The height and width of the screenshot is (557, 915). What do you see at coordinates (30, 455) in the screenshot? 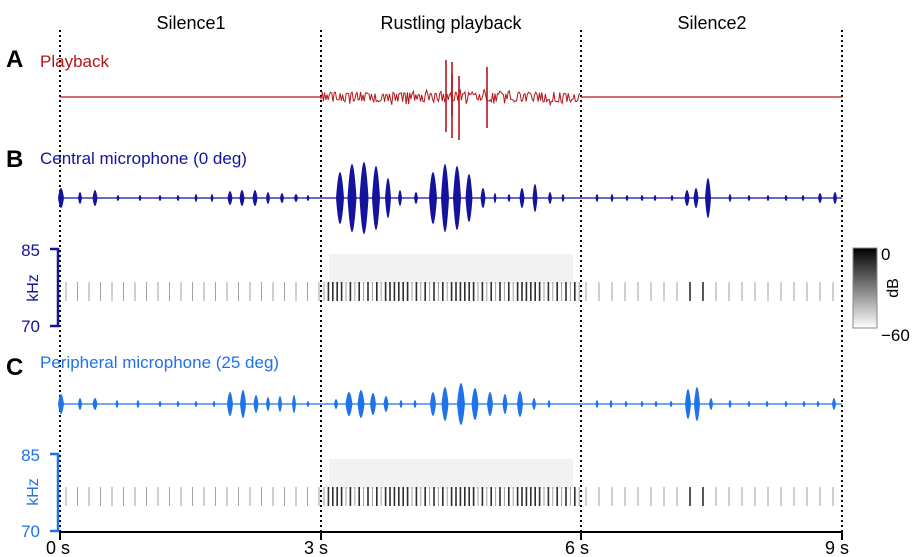
I see `peripheral-freq-top: 85` at bounding box center [30, 455].